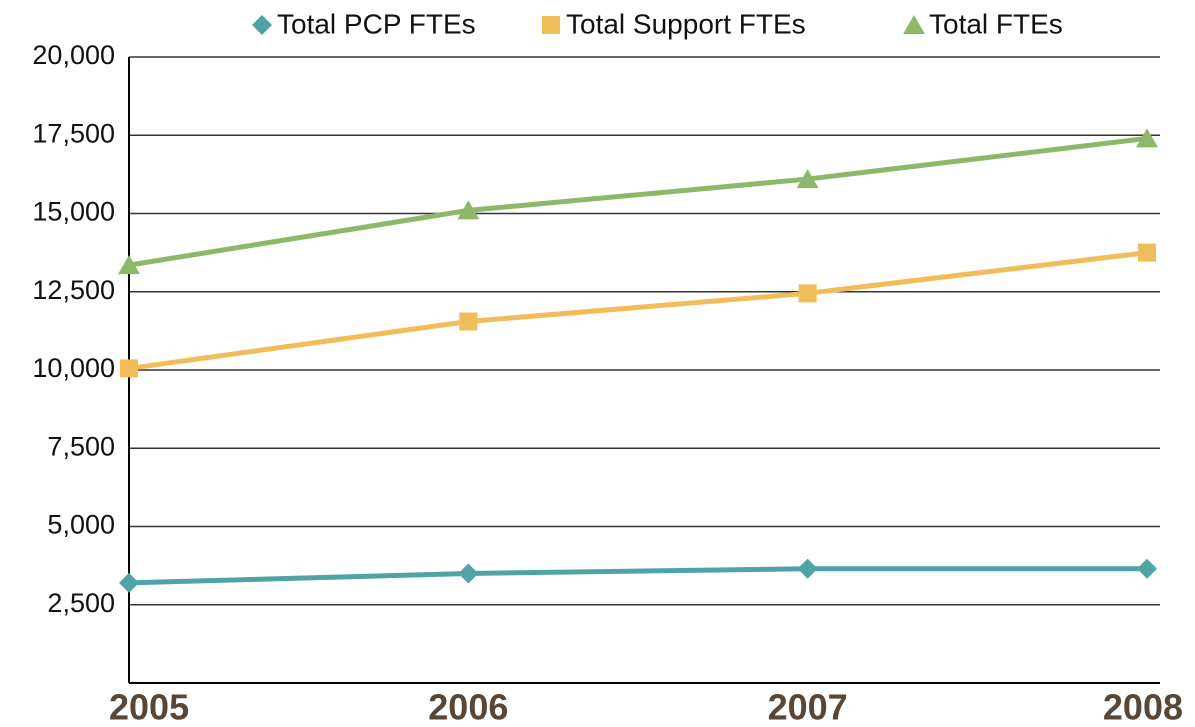 Image resolution: width=1195 pixels, height=727 pixels. Describe the element at coordinates (73, 212) in the screenshot. I see `y-tick-label: 15,000` at that location.